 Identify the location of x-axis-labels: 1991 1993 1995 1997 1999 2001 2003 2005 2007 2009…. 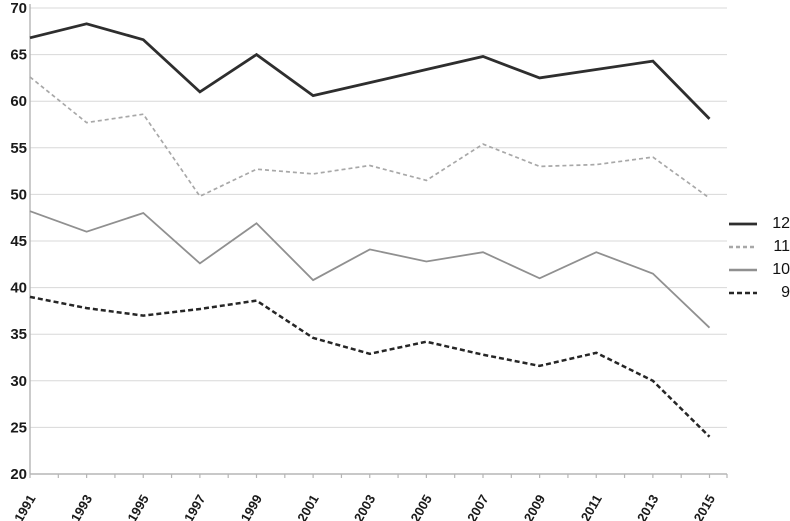
(364, 506).